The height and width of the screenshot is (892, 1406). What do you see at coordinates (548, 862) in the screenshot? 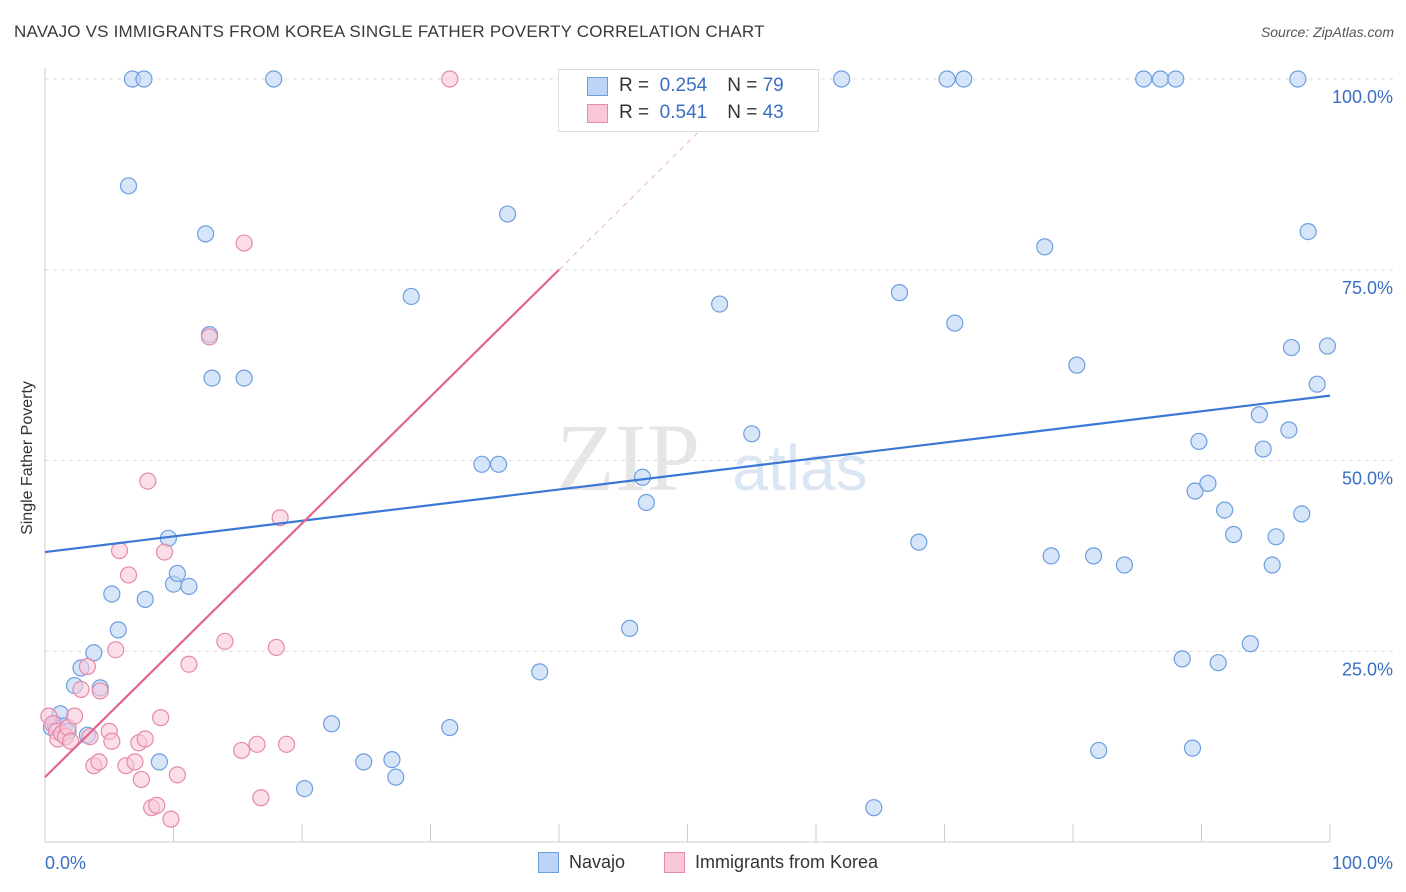
I see `bottom-legend-swatch-navajo` at bounding box center [548, 862].